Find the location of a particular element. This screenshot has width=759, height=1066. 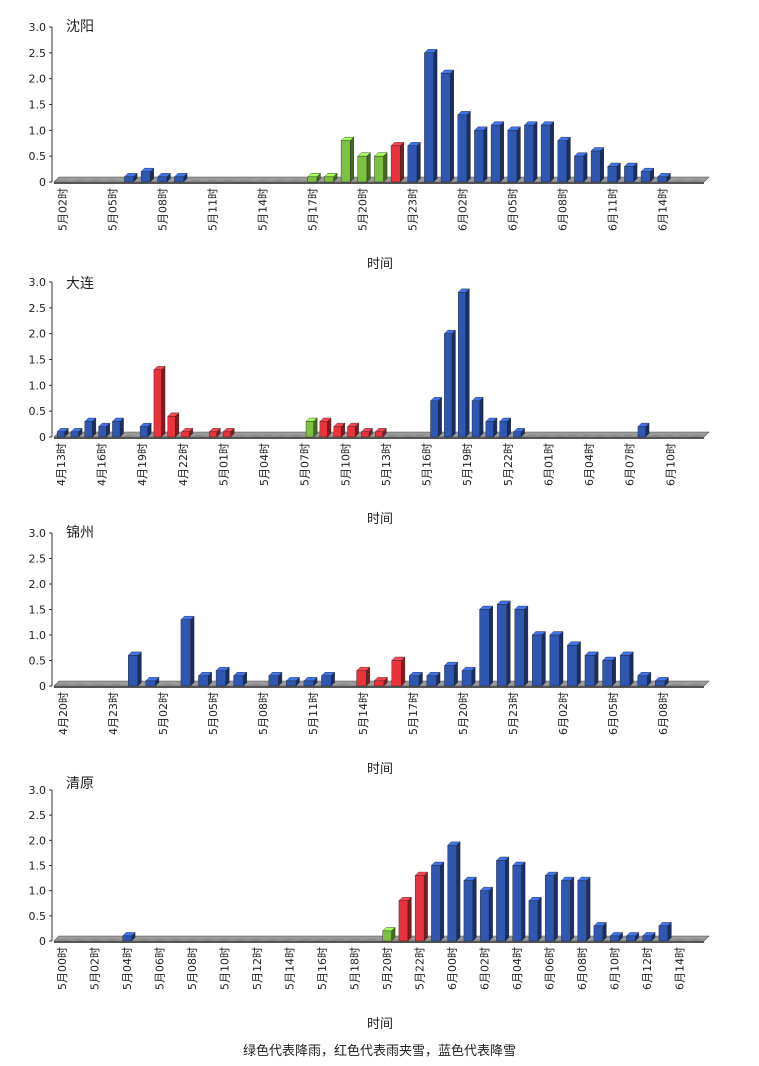

y-tick-label: 2.5 is located at coordinates (38, 559).